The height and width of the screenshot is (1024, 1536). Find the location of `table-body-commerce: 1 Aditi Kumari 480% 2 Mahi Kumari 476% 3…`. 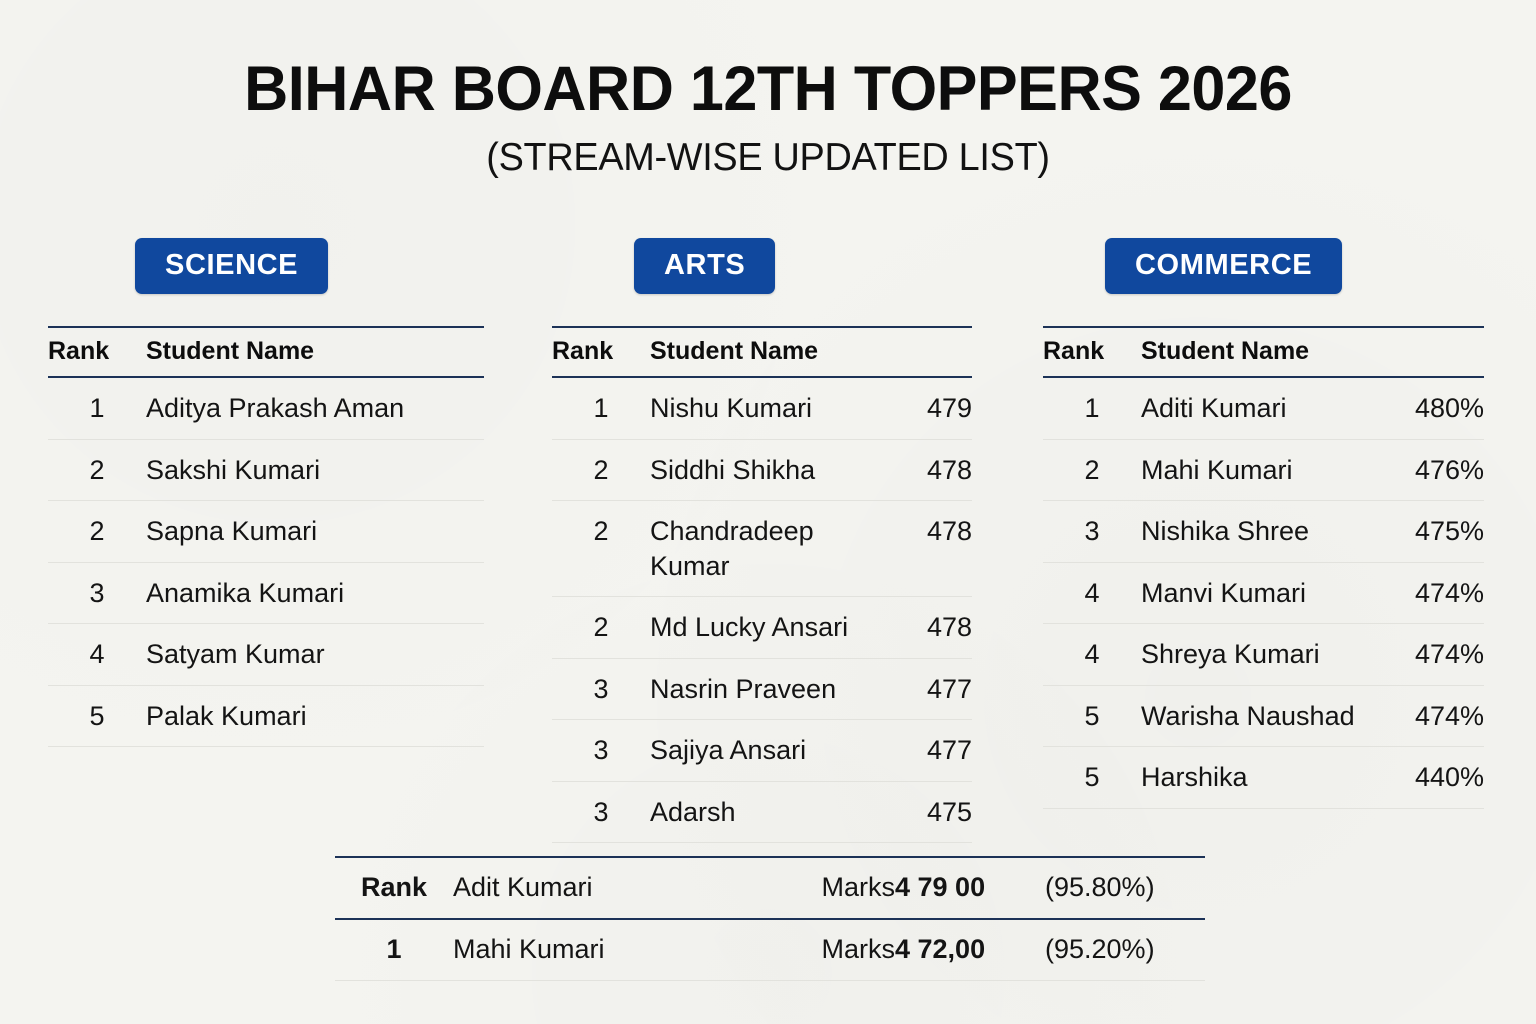

table-body-commerce: 1 Aditi Kumari 480% 2 Mahi Kumari 476% 3… is located at coordinates (1263, 593).